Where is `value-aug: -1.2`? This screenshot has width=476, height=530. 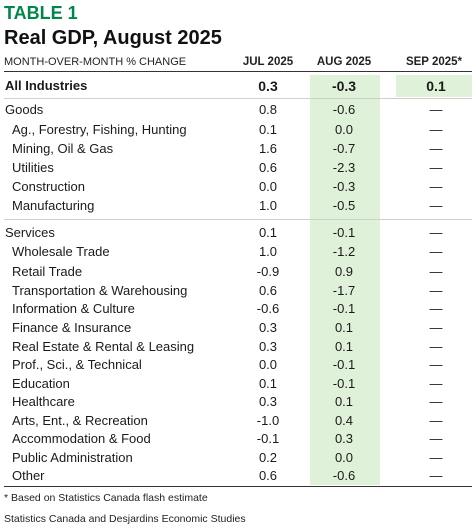 value-aug: -1.2 is located at coordinates (344, 251).